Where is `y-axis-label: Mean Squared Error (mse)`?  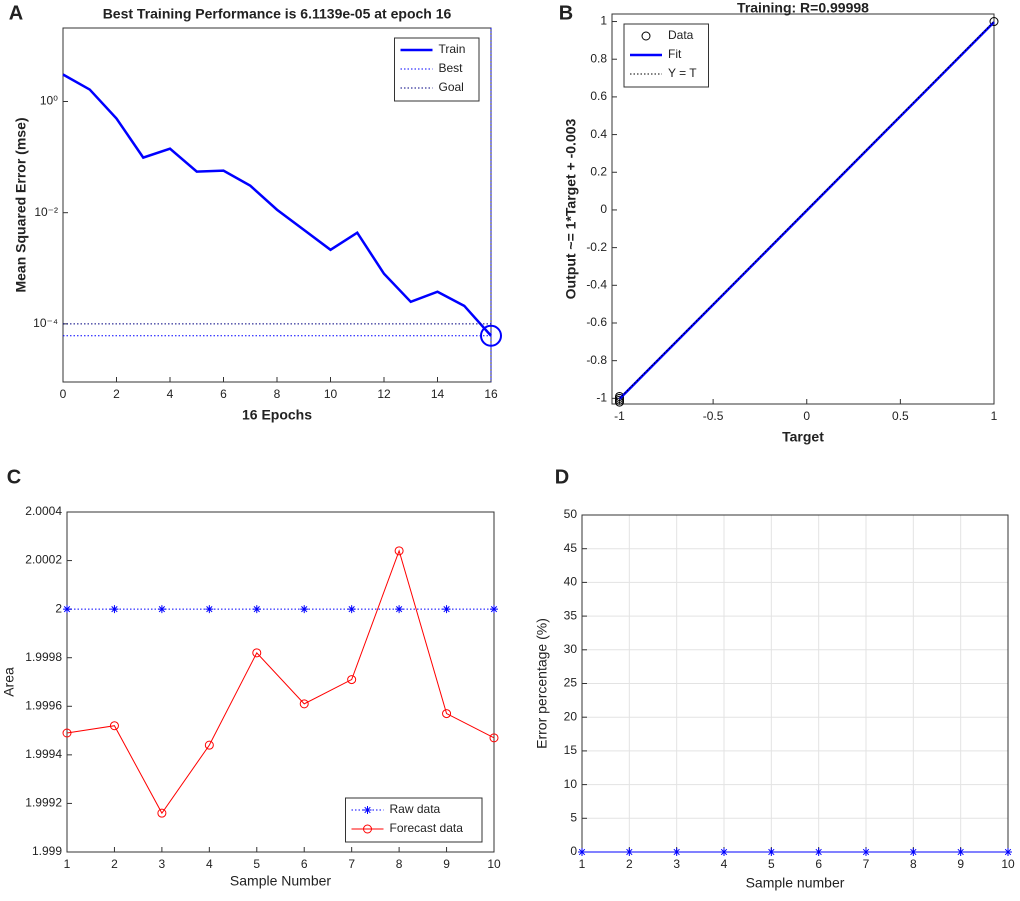 y-axis-label: Mean Squared Error (mse) is located at coordinates (21, 204).